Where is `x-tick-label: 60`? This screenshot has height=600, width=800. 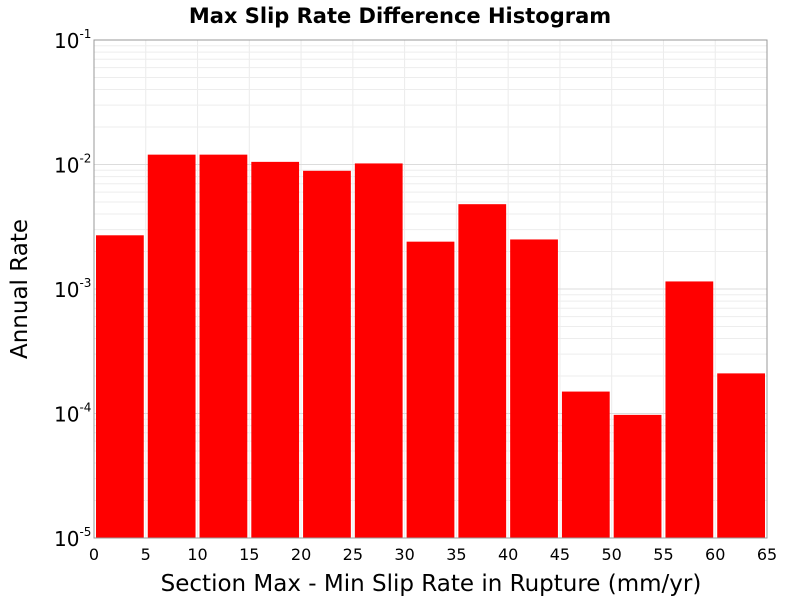
x-tick-label: 60 is located at coordinates (715, 554).